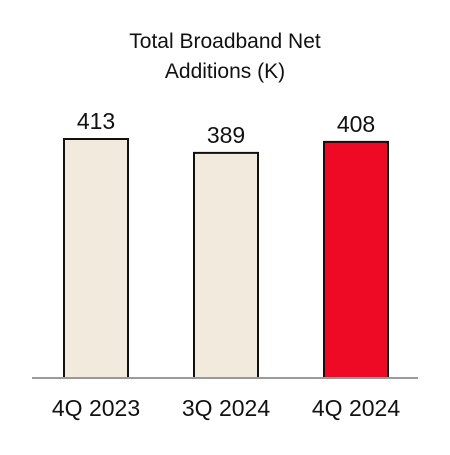  What do you see at coordinates (96, 408) in the screenshot?
I see `x-tick-label: 4Q 2023` at bounding box center [96, 408].